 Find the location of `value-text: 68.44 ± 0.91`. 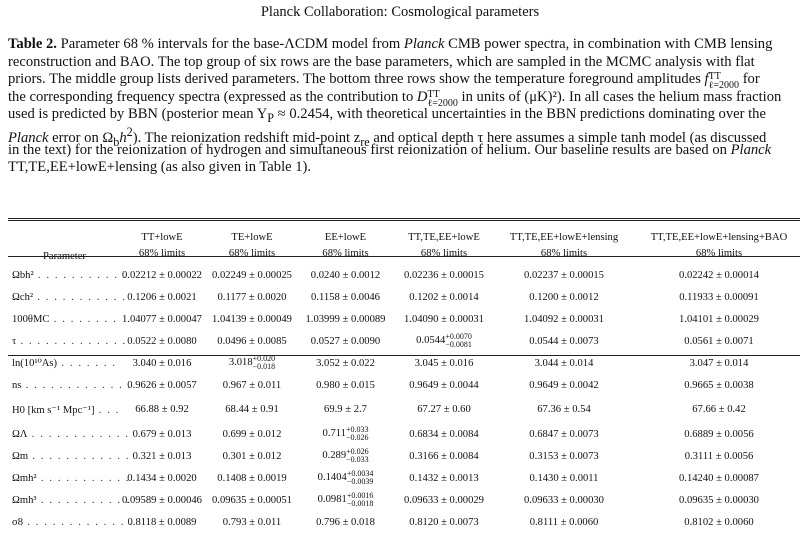

value-text: 68.44 ± 0.91 is located at coordinates (252, 409).